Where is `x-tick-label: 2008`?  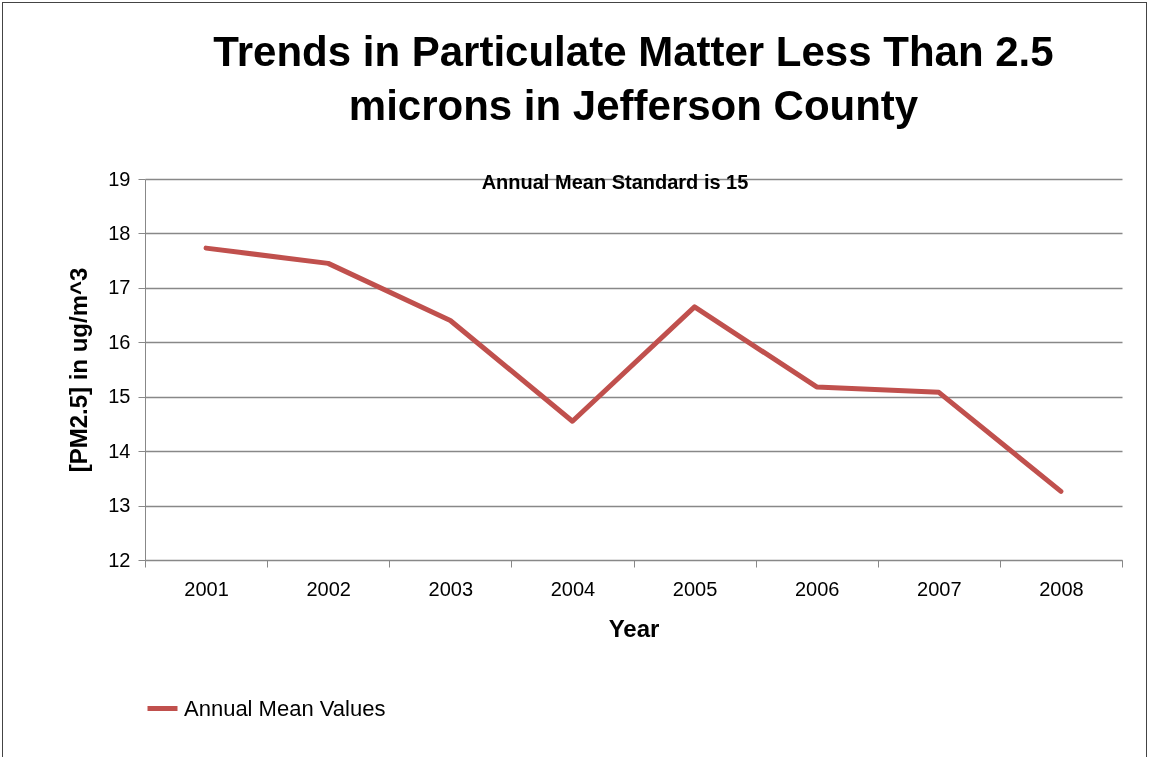
x-tick-label: 2008 is located at coordinates (1061, 588).